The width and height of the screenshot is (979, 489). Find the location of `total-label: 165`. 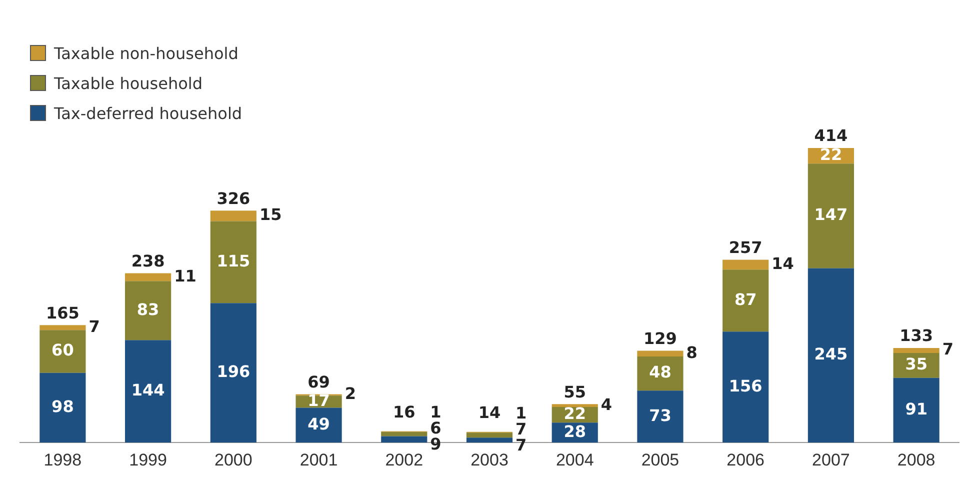

total-label: 165 is located at coordinates (63, 312).